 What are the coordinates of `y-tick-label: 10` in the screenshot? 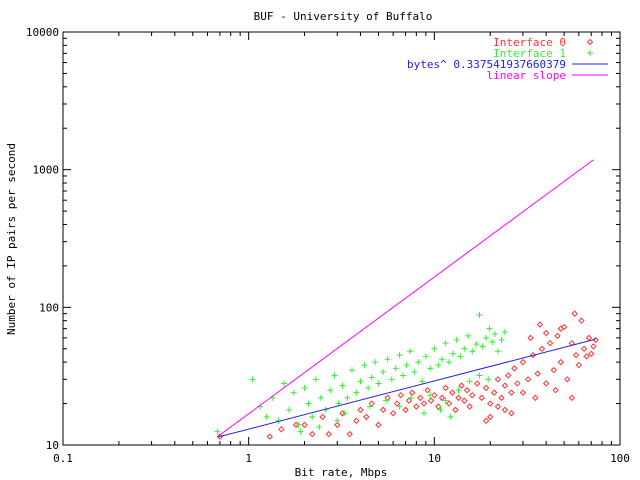 It's located at (52, 445).